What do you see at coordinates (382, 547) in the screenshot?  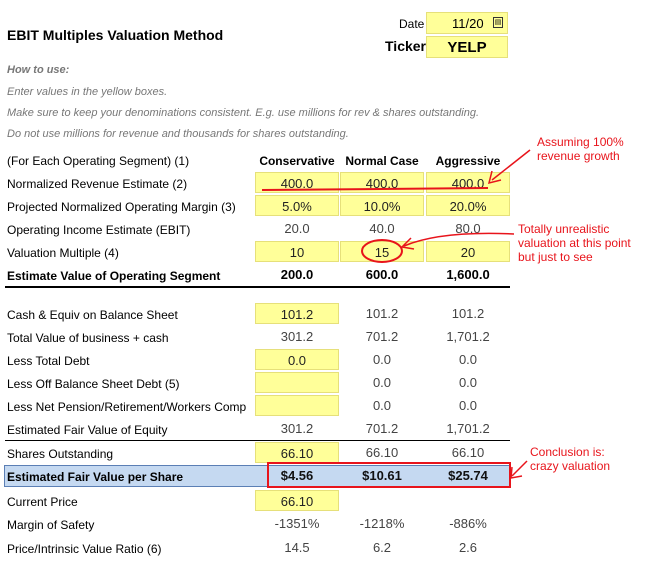 I see `pv-normal: 6.2` at bounding box center [382, 547].